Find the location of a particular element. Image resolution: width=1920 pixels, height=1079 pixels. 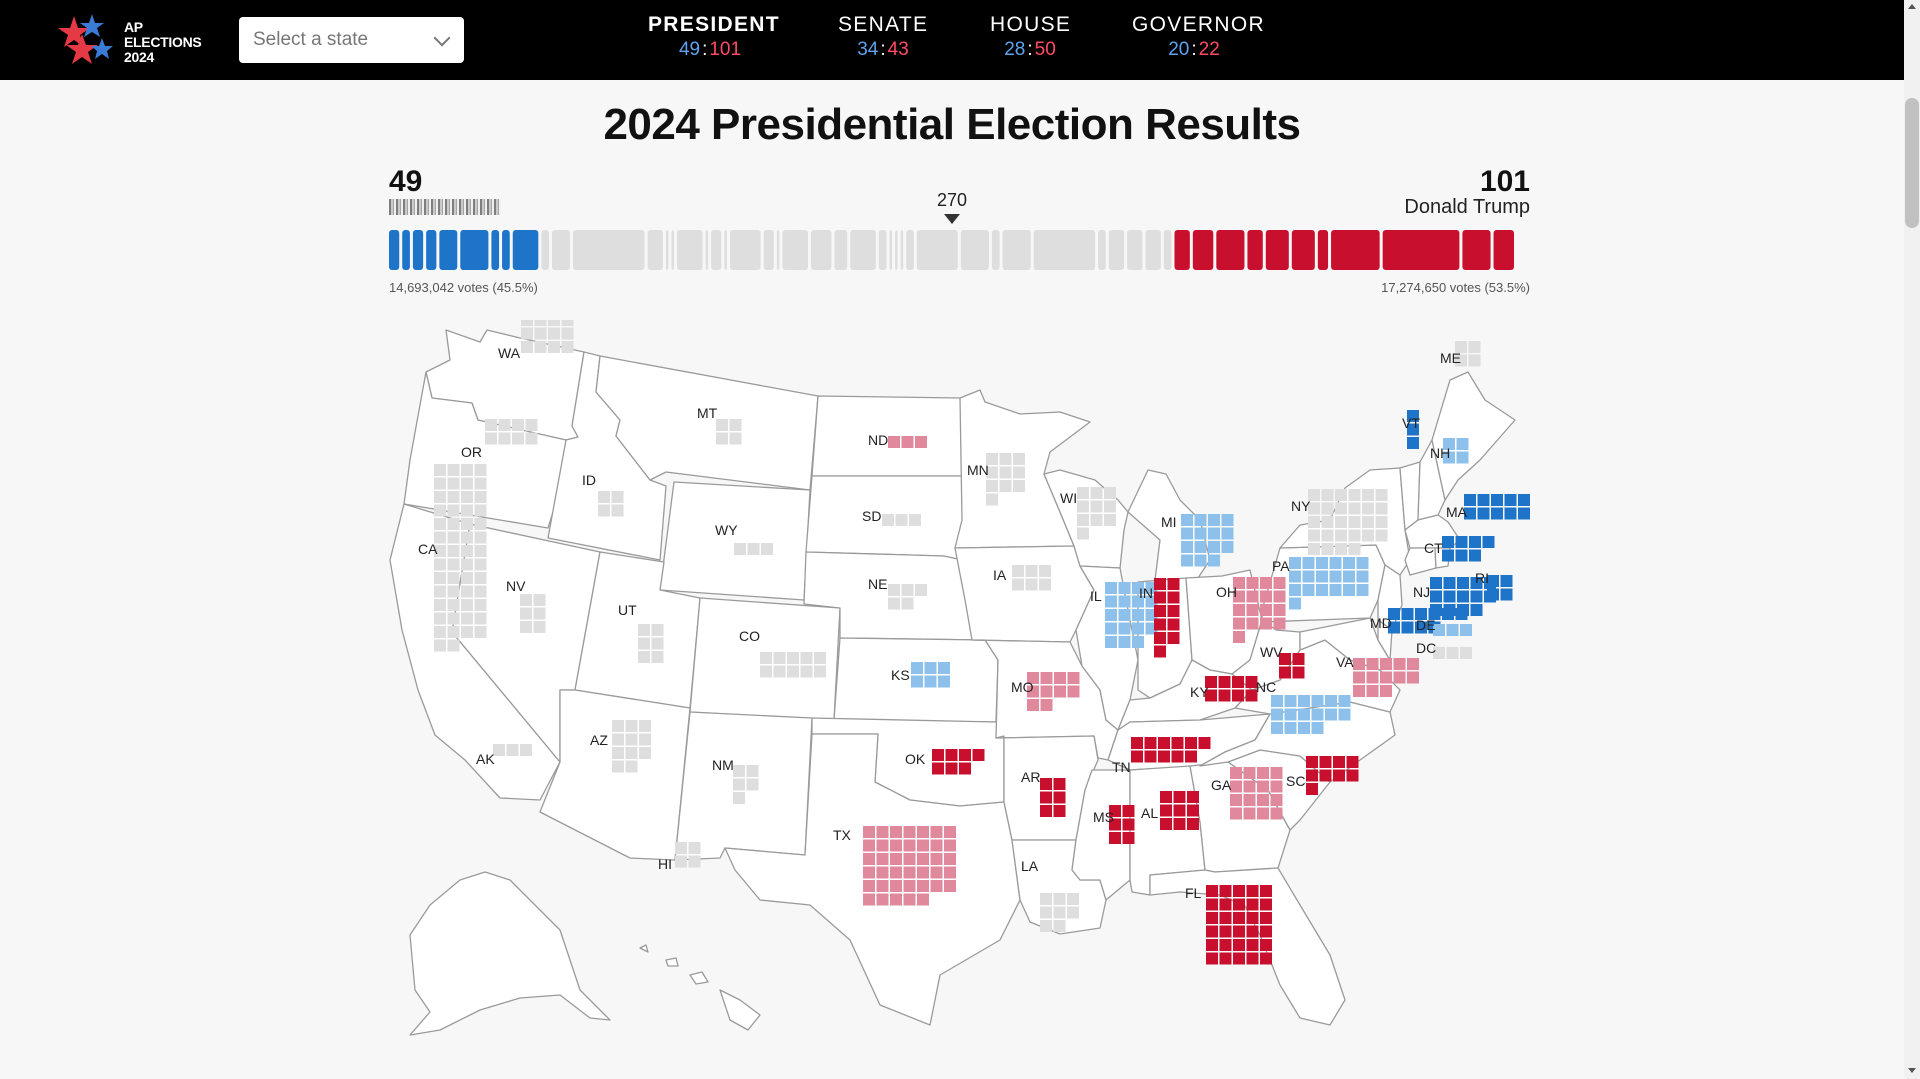

state-tiles-hi is located at coordinates (688, 855).